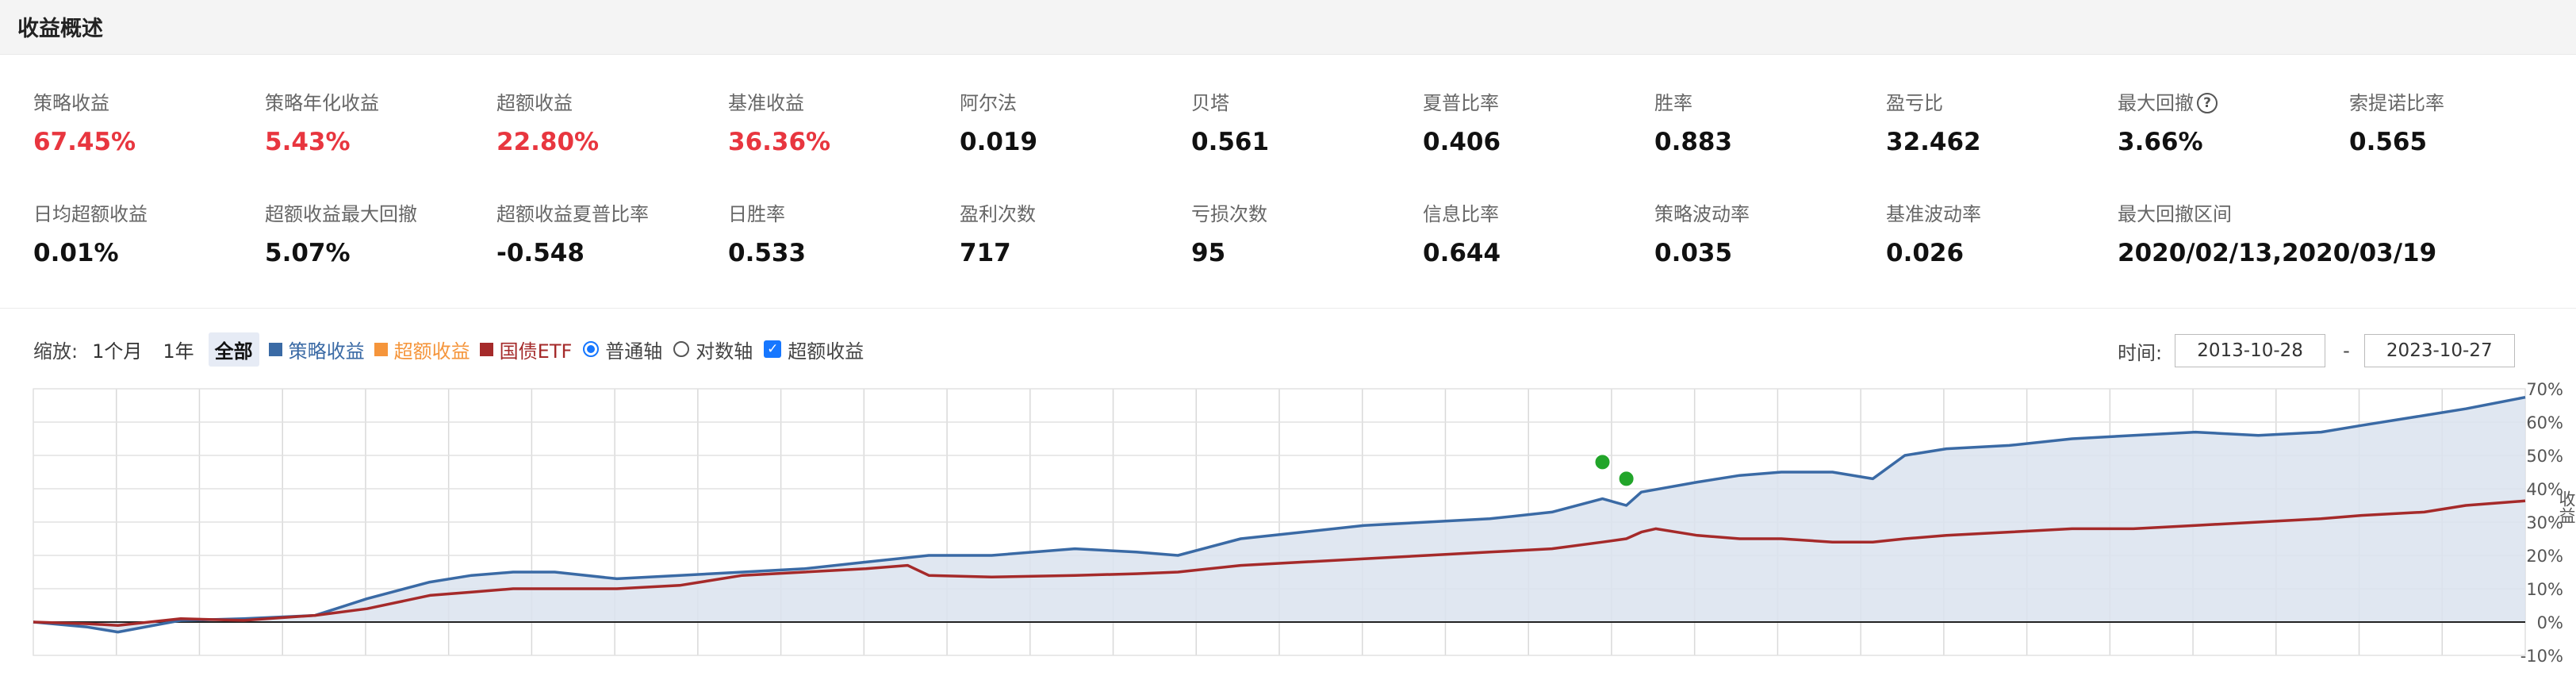  I want to click on end-date-input, so click(2439, 350).